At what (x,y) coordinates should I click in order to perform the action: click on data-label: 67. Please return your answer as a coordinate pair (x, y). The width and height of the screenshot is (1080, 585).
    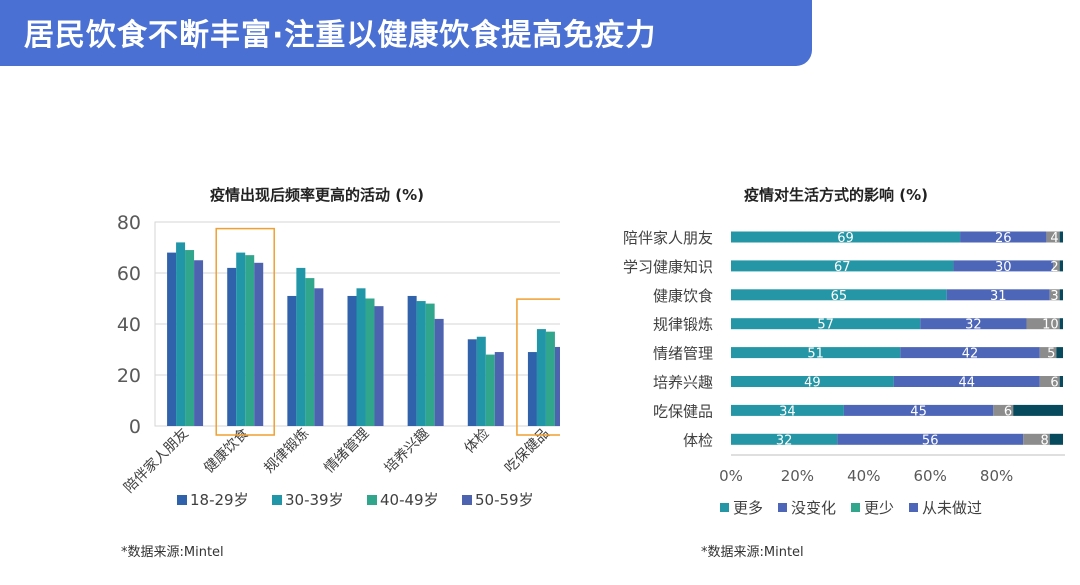
    Looking at the image, I should click on (842, 267).